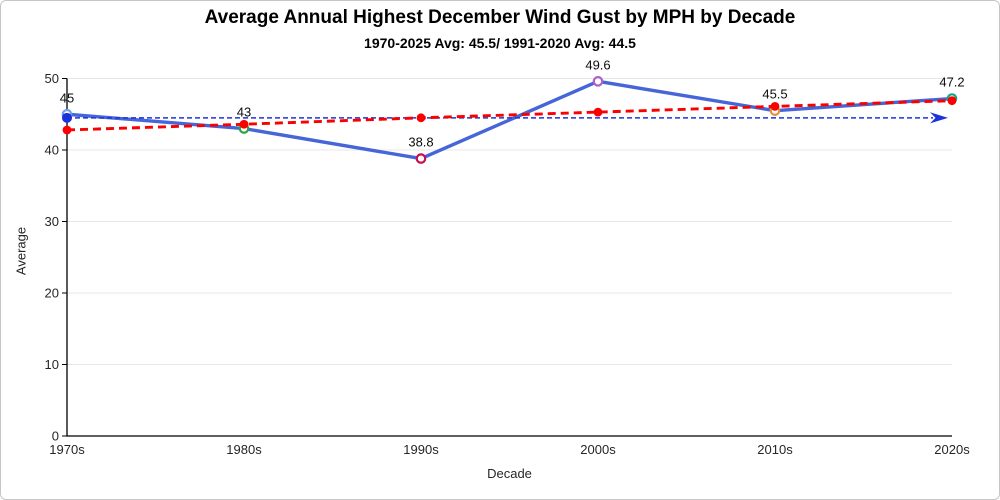  I want to click on data-label: 49.6, so click(597, 64).